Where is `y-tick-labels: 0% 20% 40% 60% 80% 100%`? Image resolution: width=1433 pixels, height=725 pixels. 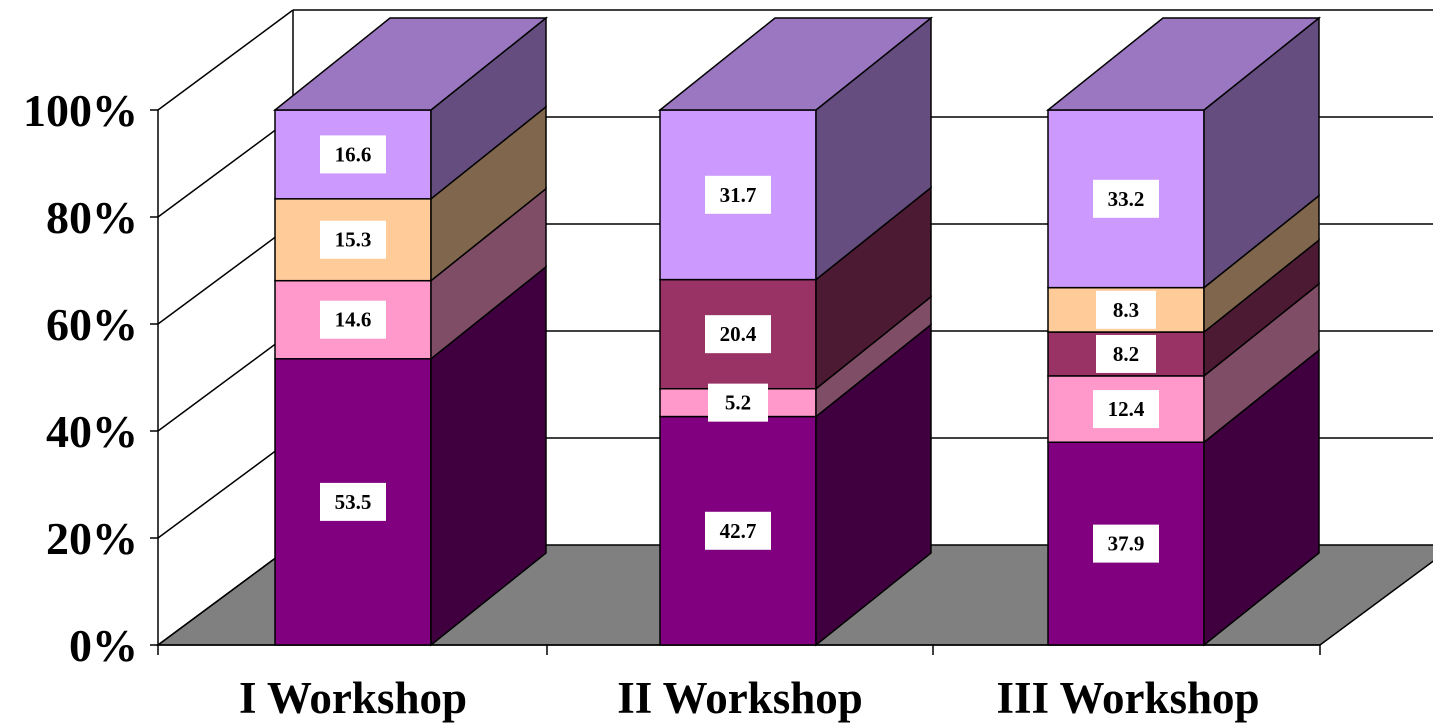
y-tick-labels: 0% 20% 40% 60% 80% 100% is located at coordinates (80, 378).